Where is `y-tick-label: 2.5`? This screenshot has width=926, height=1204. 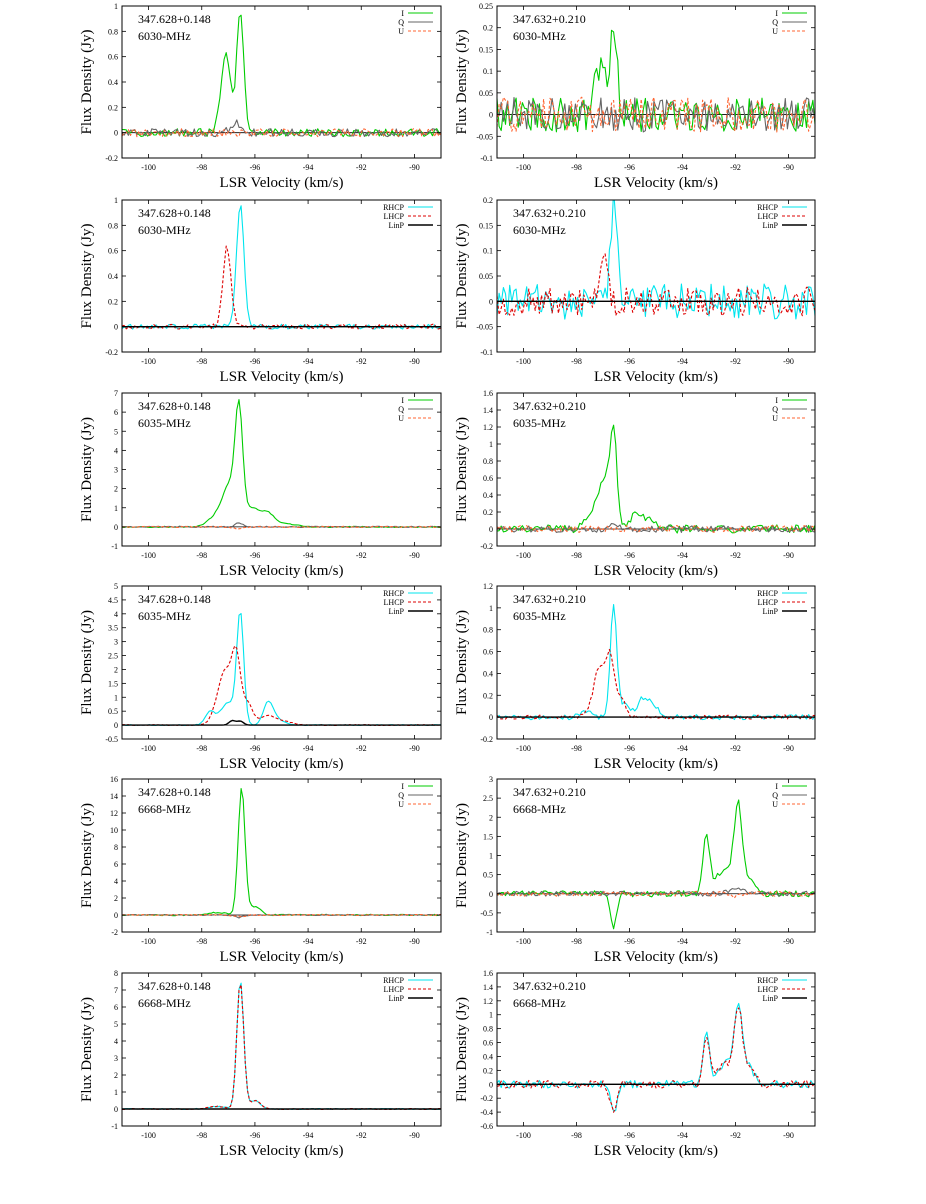
y-tick-label: 2.5 is located at coordinates (488, 798).